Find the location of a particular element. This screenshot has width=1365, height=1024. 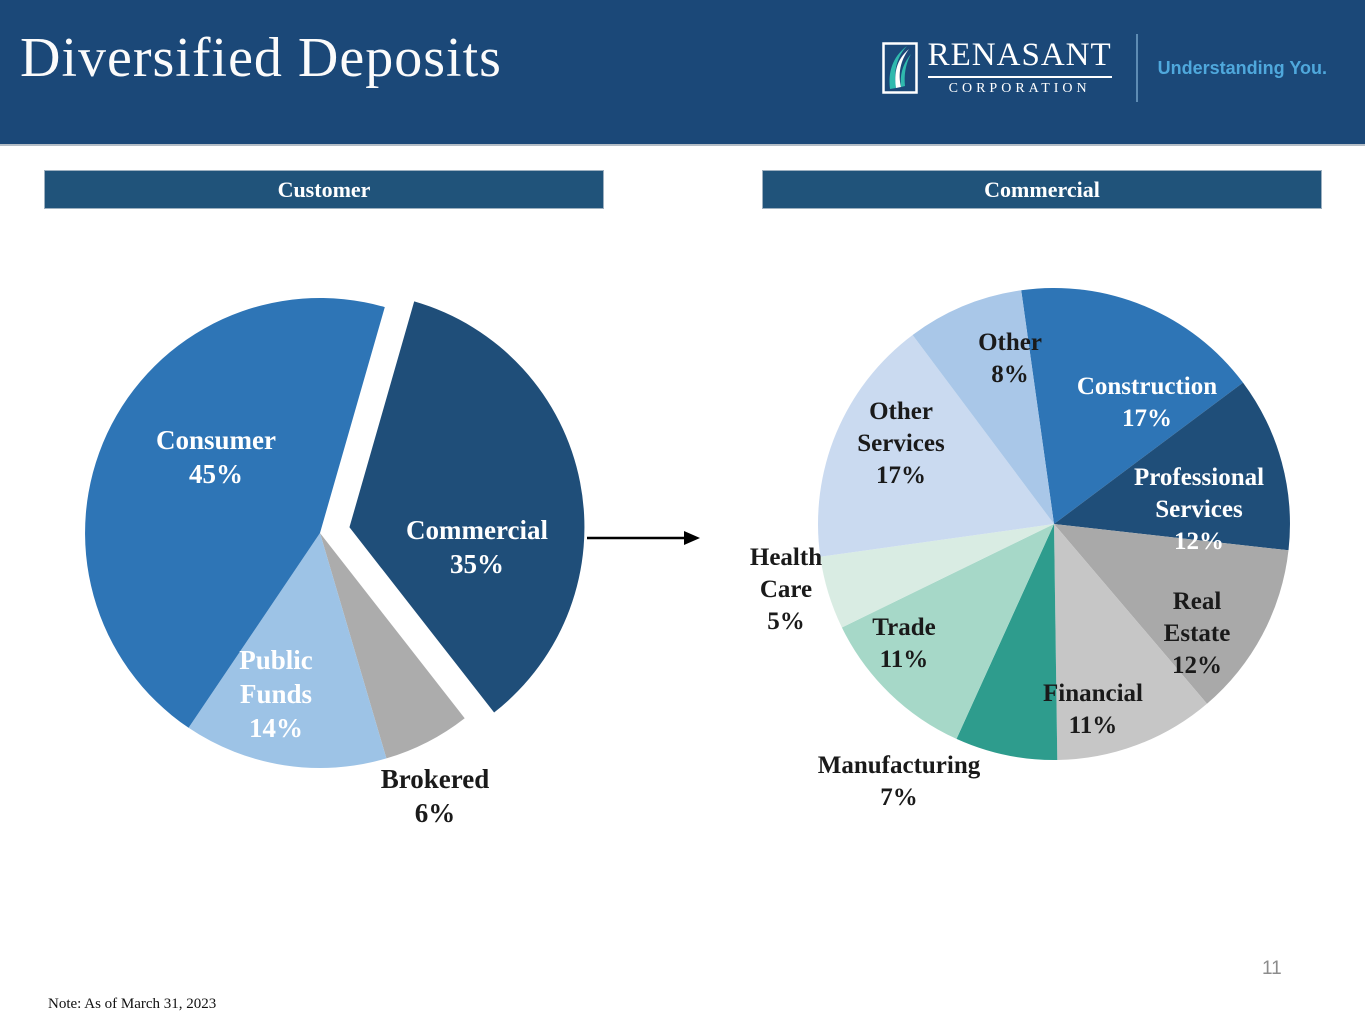

page-title: Diversified Deposits is located at coordinates (261, 58).